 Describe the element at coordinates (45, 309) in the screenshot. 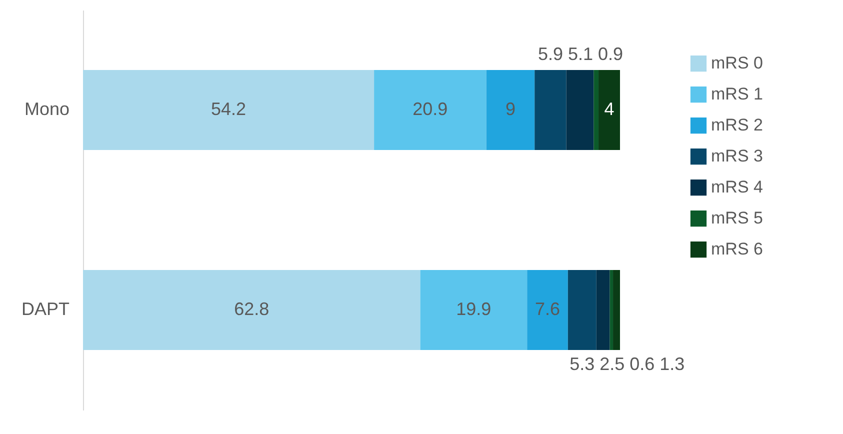

I see `y-tick-label: DAPT` at that location.